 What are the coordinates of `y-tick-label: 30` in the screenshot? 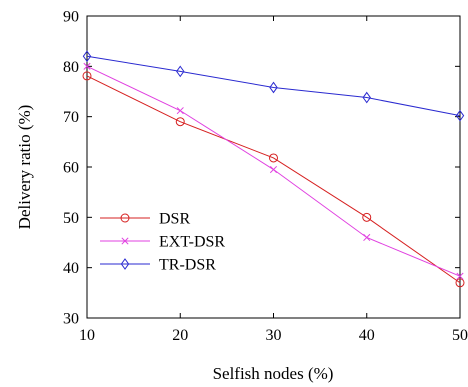 It's located at (71, 319).